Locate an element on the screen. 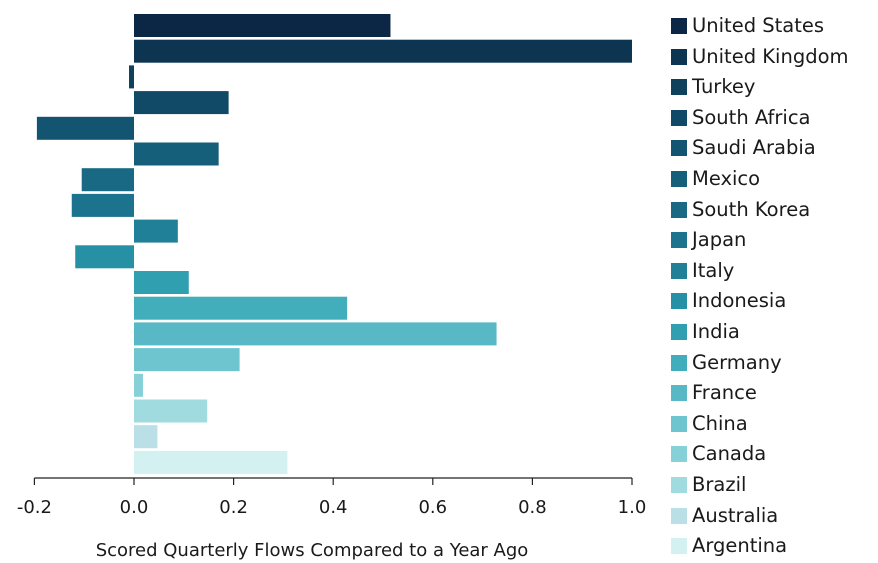  x-axis: -0.2 0.0 0.2 0.4 0.6 0.8 1.0 is located at coordinates (332, 497).